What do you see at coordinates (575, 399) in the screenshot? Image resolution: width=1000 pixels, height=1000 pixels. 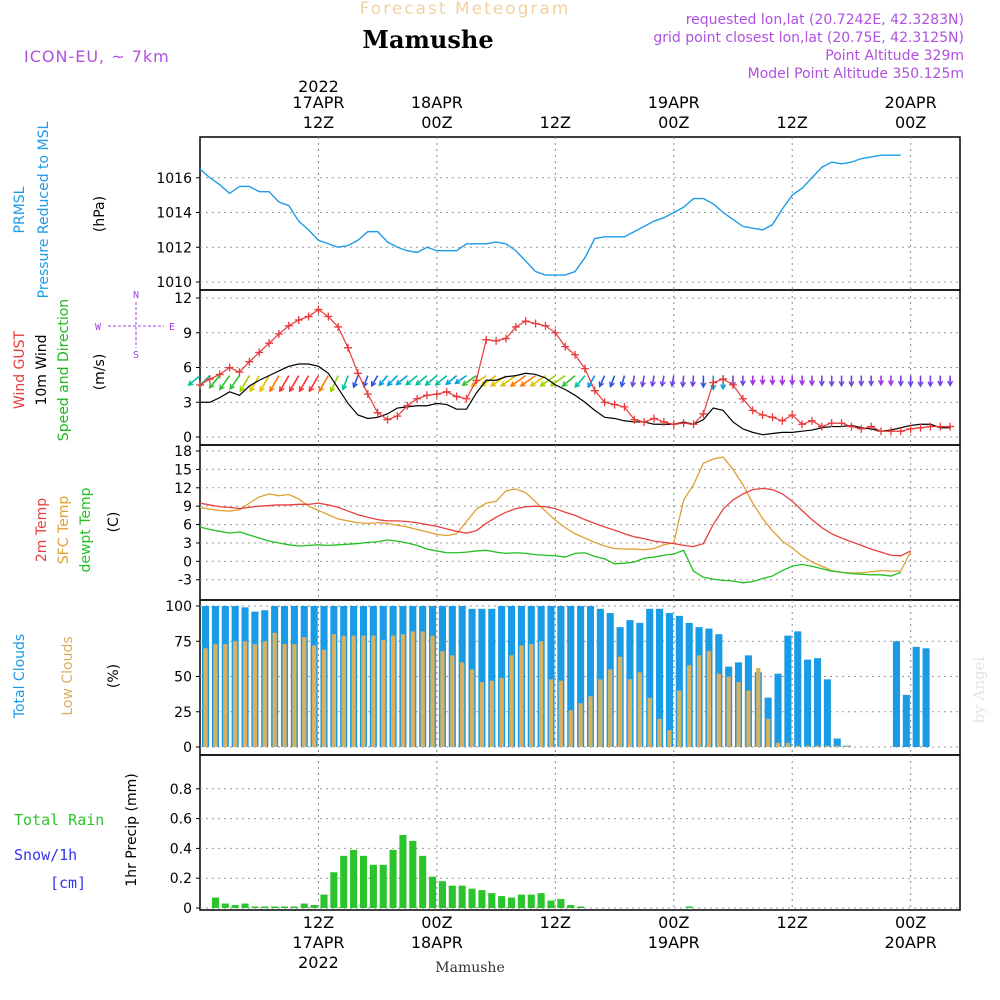 I see `wind-line` at bounding box center [575, 399].